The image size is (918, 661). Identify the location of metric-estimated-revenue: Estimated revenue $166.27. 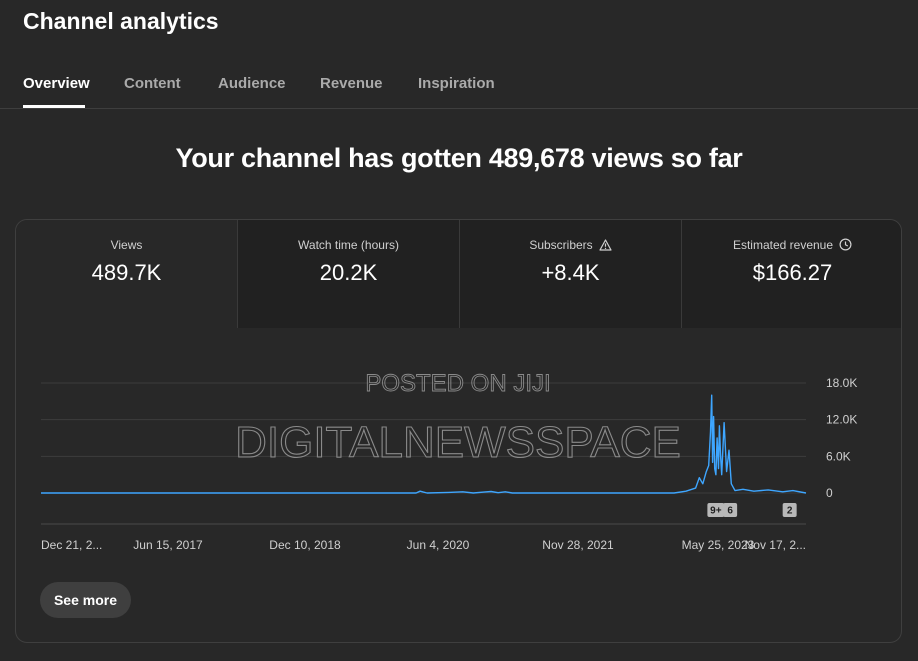
(791, 274).